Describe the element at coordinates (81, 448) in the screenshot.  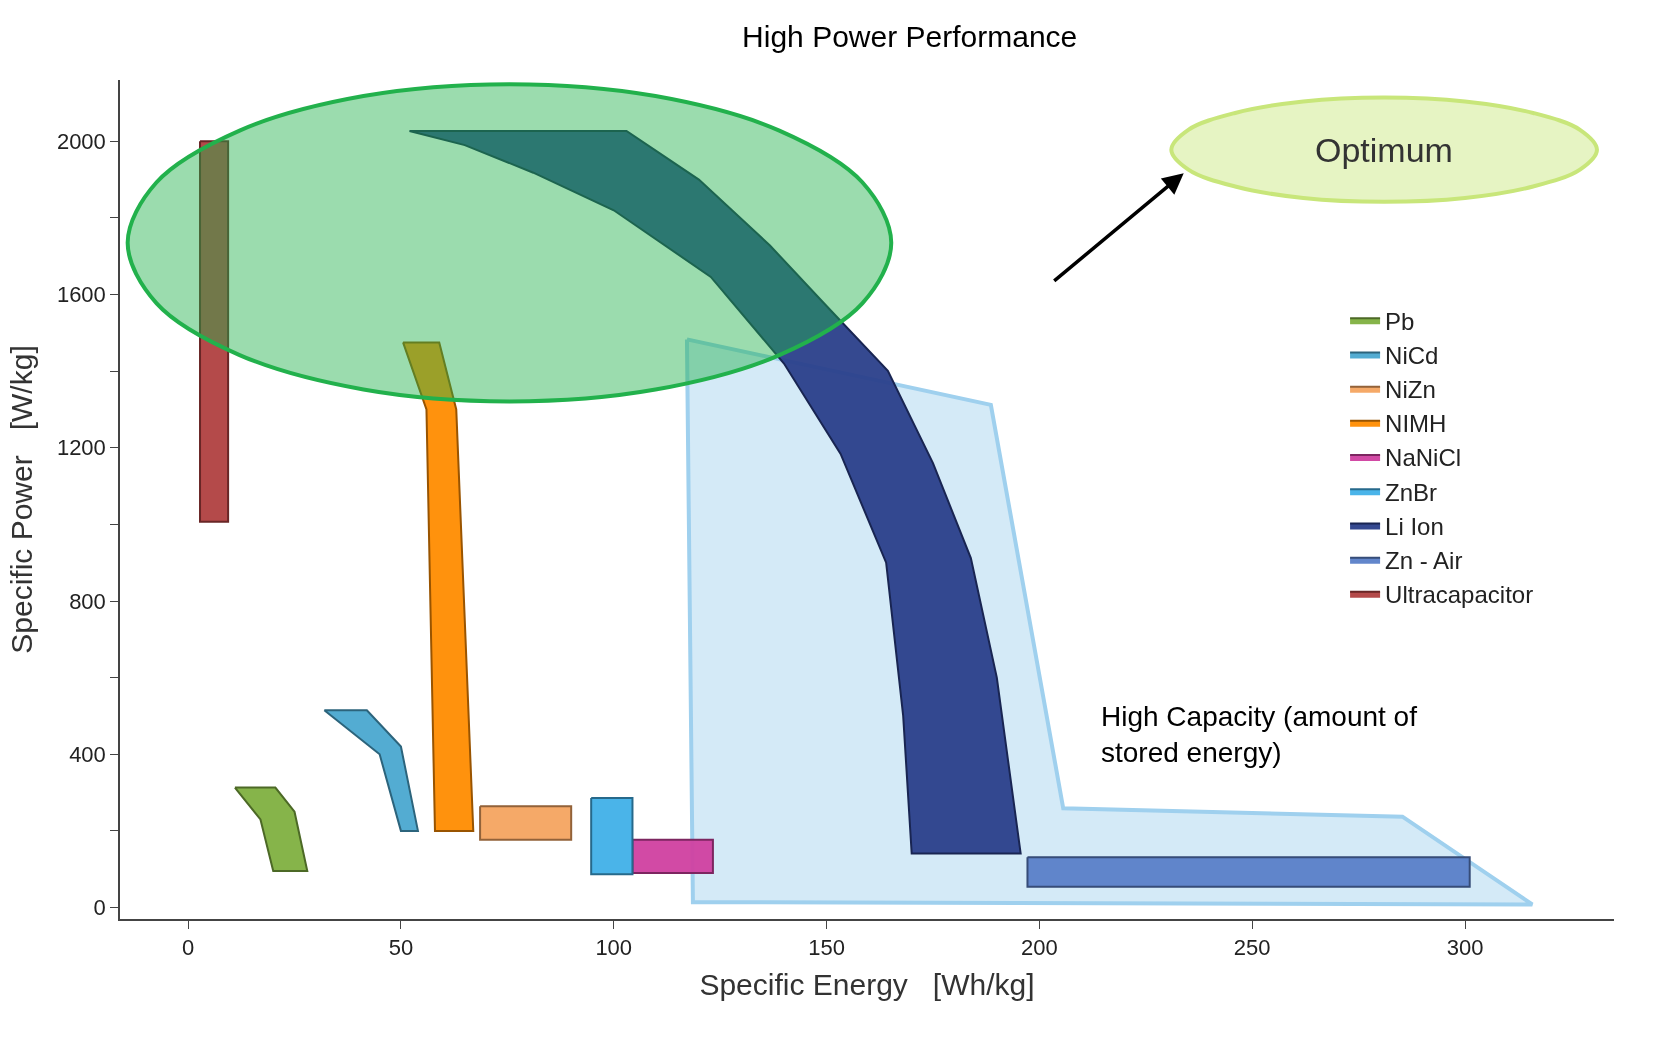
I see `y-tick-label: 1200` at that location.